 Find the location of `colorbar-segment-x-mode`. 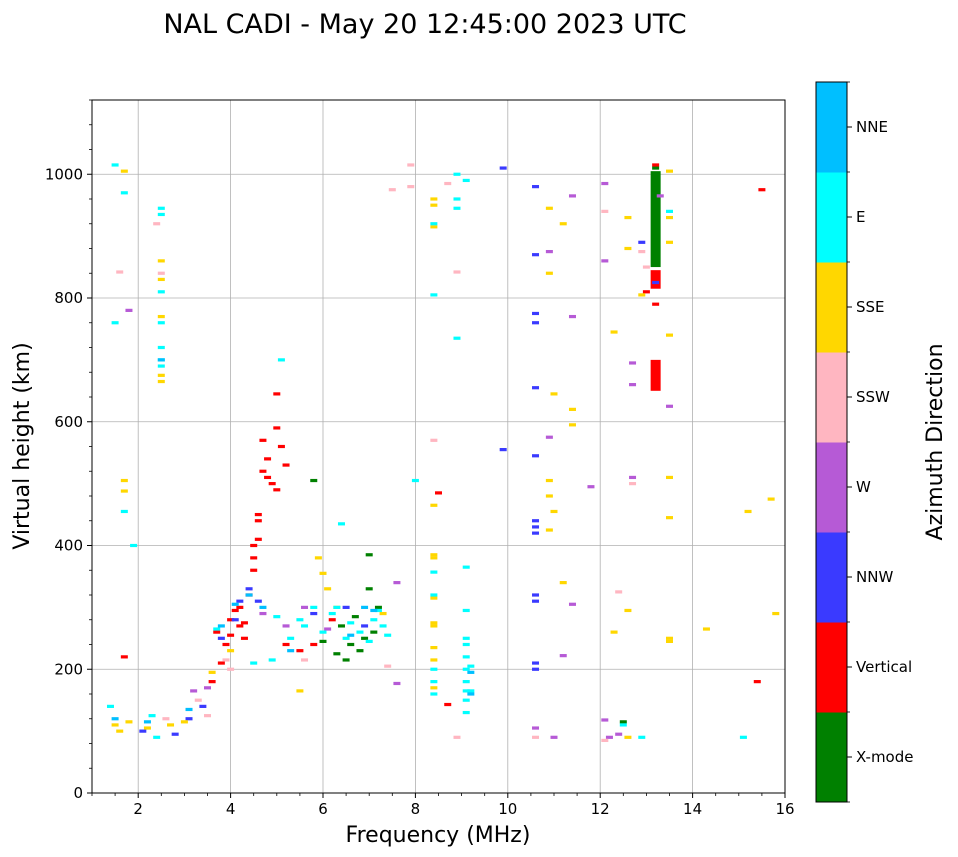

colorbar-segment-x-mode is located at coordinates (831, 757).